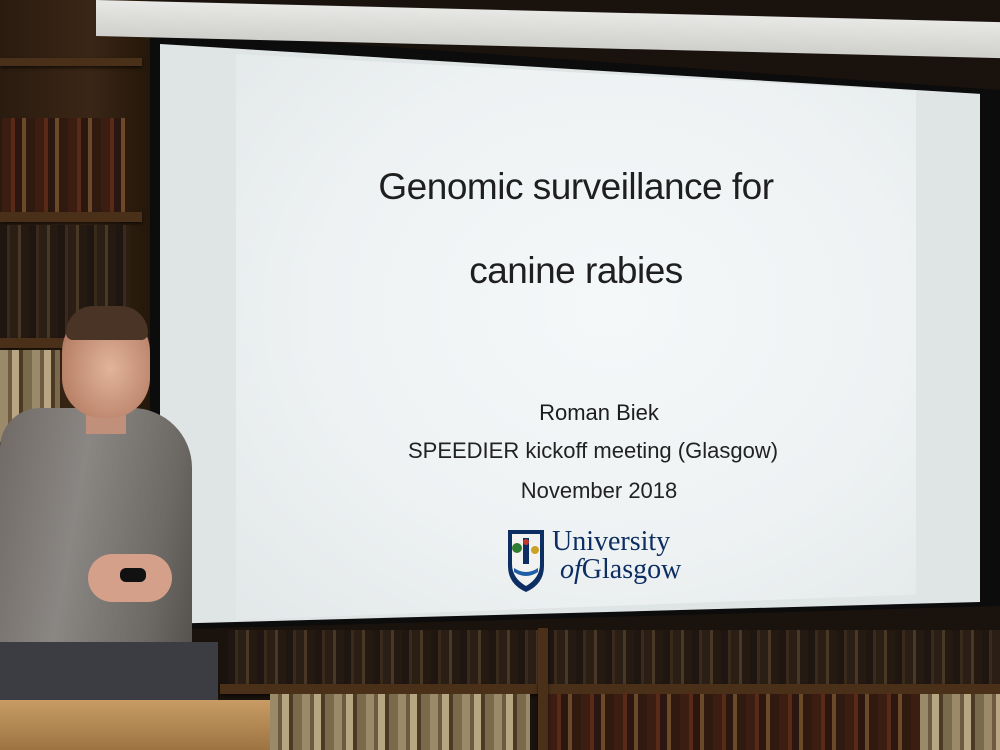  What do you see at coordinates (107, 323) in the screenshot?
I see `presenter-hair` at bounding box center [107, 323].